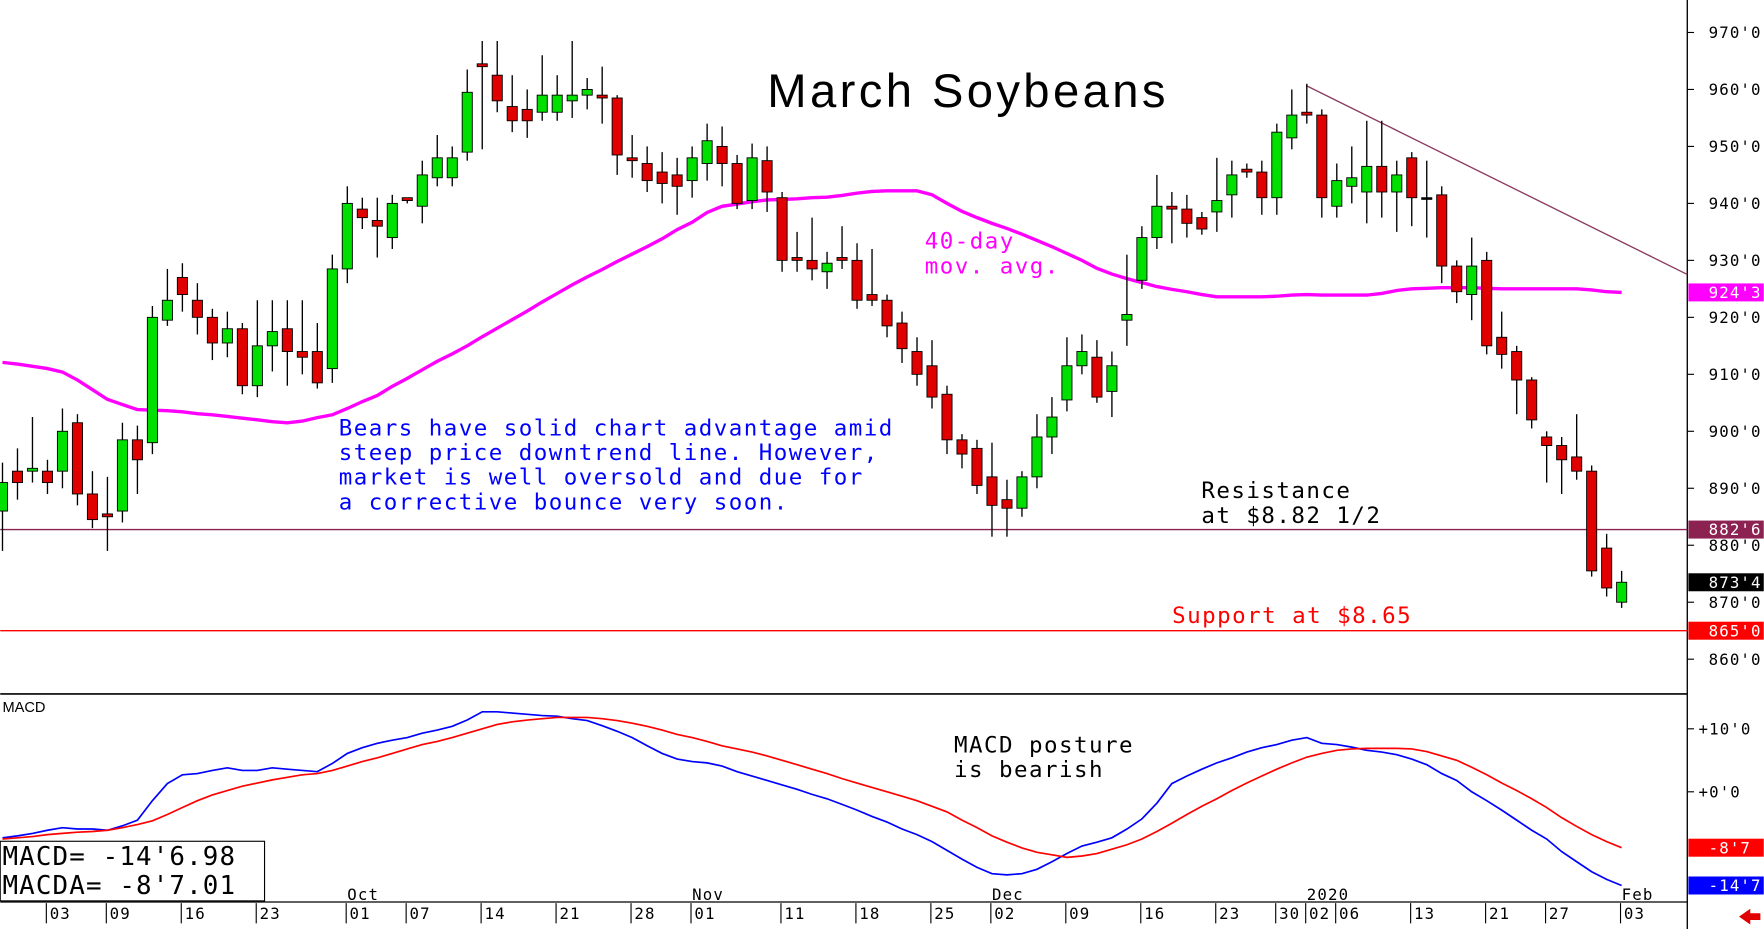 Image resolution: width=1764 pixels, height=929 pixels. I want to click on y-tick-label: 970'0, so click(1735, 32).